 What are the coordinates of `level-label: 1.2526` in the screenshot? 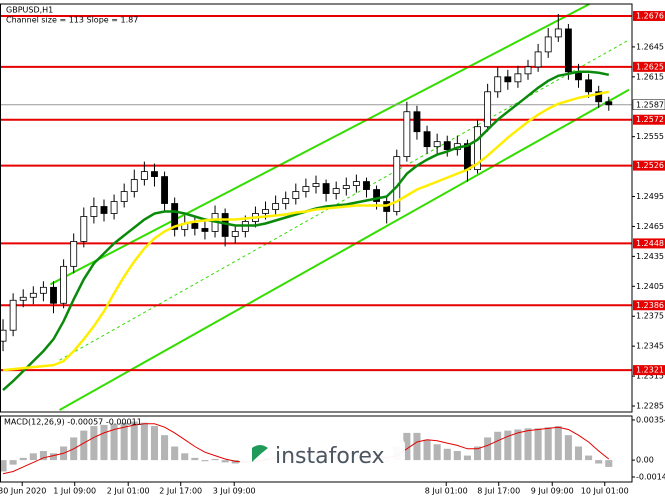 It's located at (650, 165).